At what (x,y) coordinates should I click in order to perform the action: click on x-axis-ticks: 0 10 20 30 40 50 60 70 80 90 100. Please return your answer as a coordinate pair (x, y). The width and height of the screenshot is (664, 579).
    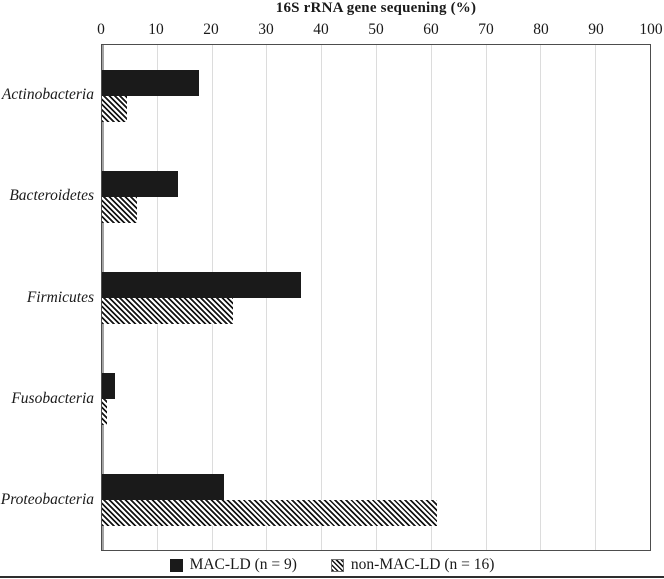
    Looking at the image, I should click on (380, 31).